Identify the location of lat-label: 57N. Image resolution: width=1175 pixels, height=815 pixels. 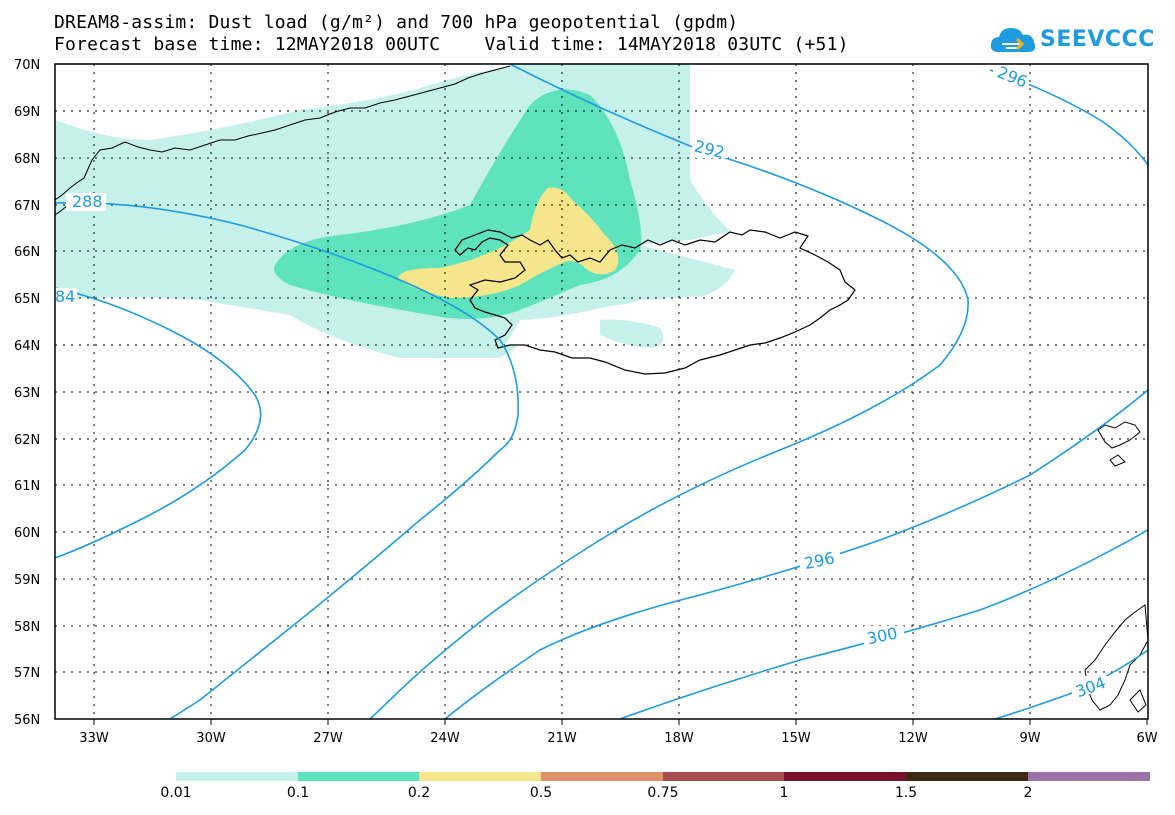
(27, 673).